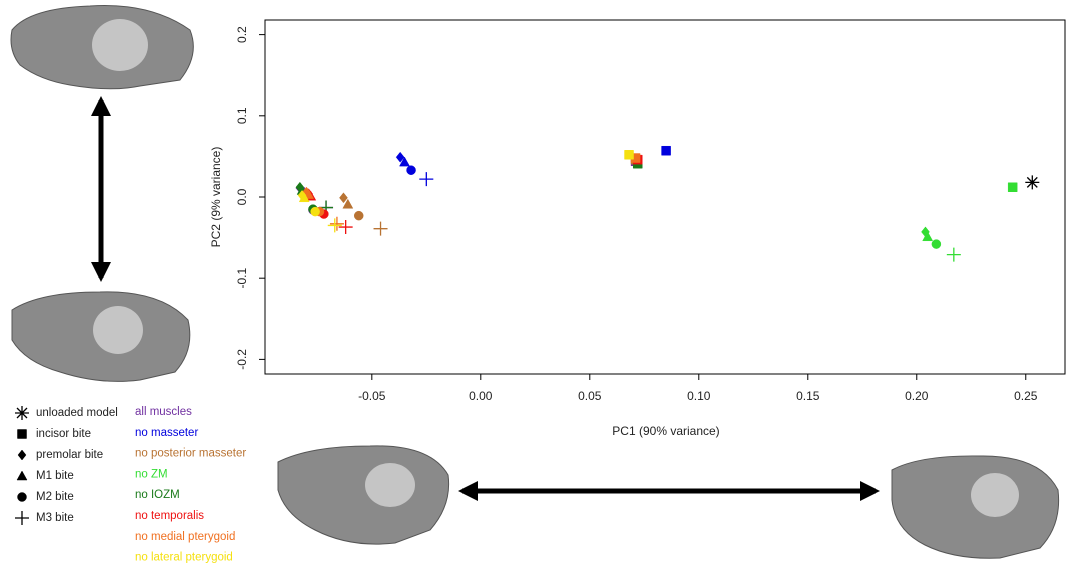  I want to click on y-tick-label: -0.1, so click(242, 278).